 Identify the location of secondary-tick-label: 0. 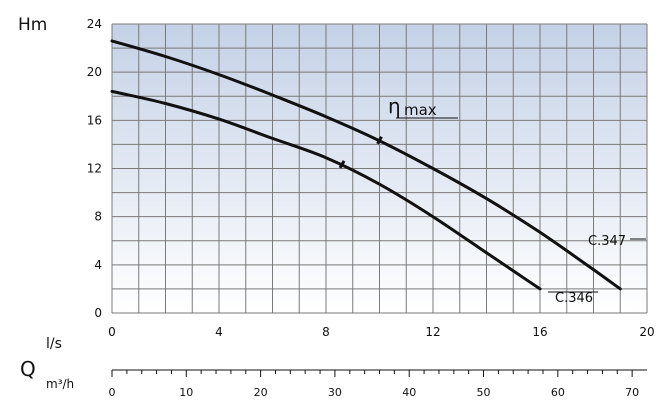
(112, 392).